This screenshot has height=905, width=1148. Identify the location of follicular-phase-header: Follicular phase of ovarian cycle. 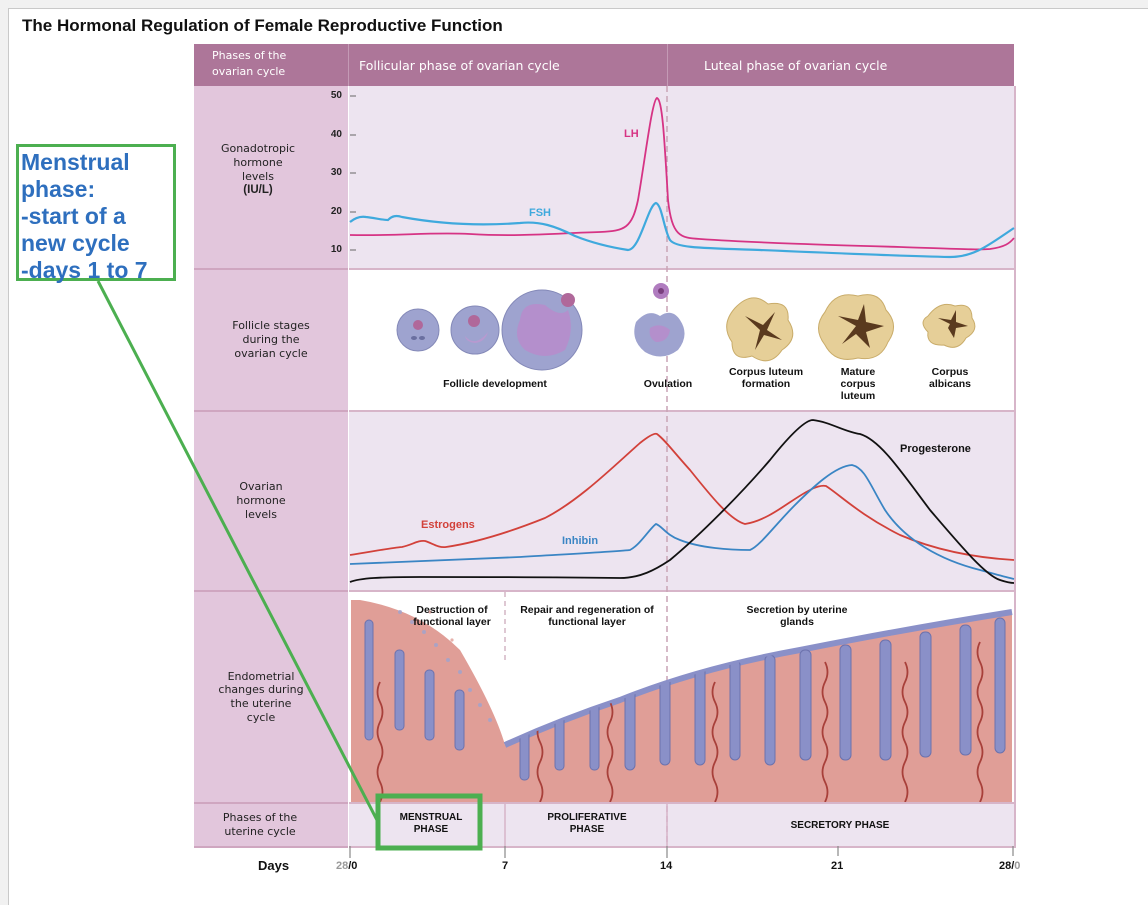
(508, 65).